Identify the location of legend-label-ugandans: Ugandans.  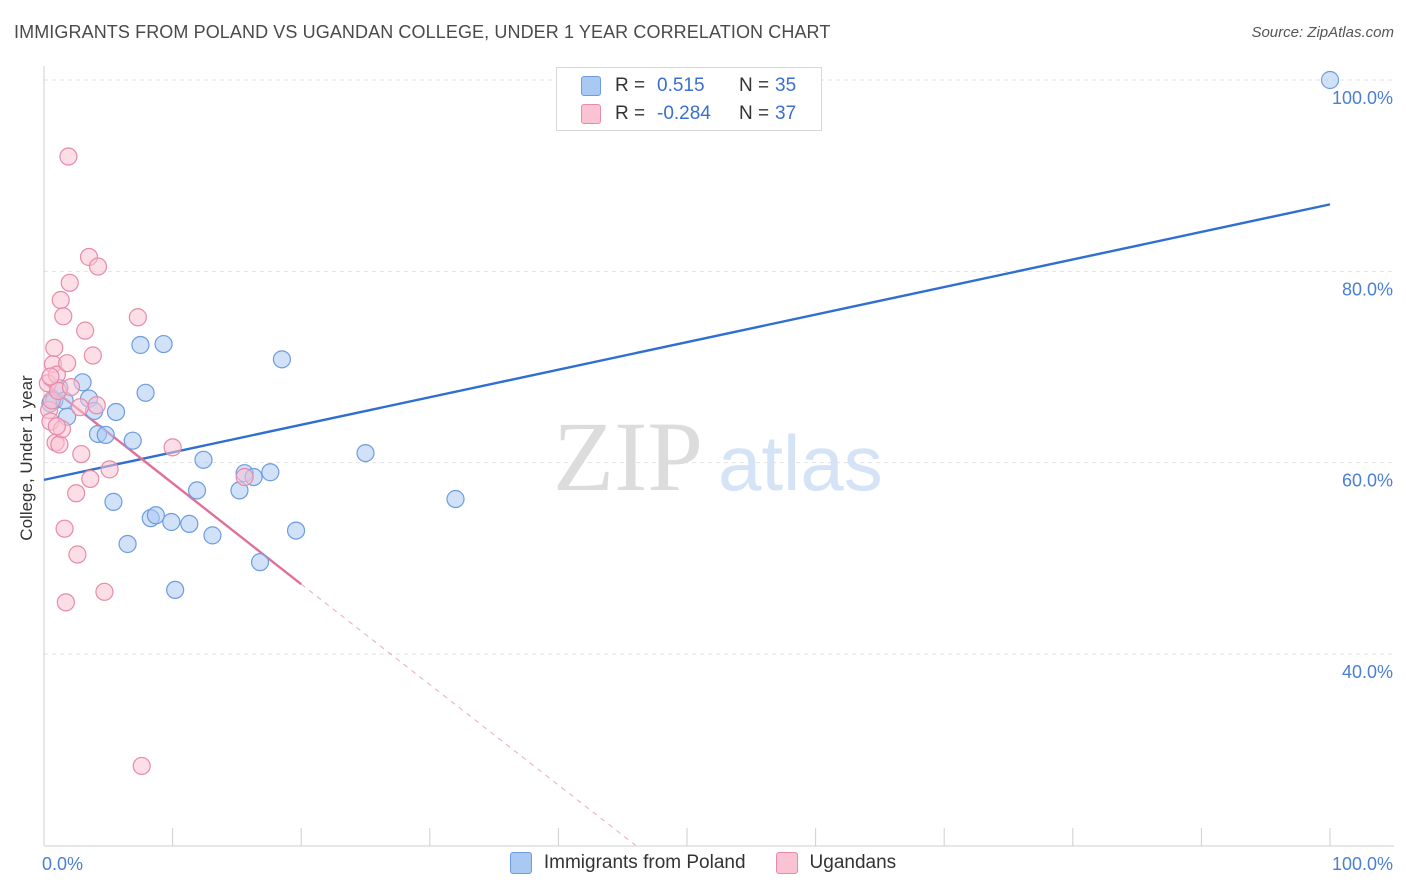
(853, 862).